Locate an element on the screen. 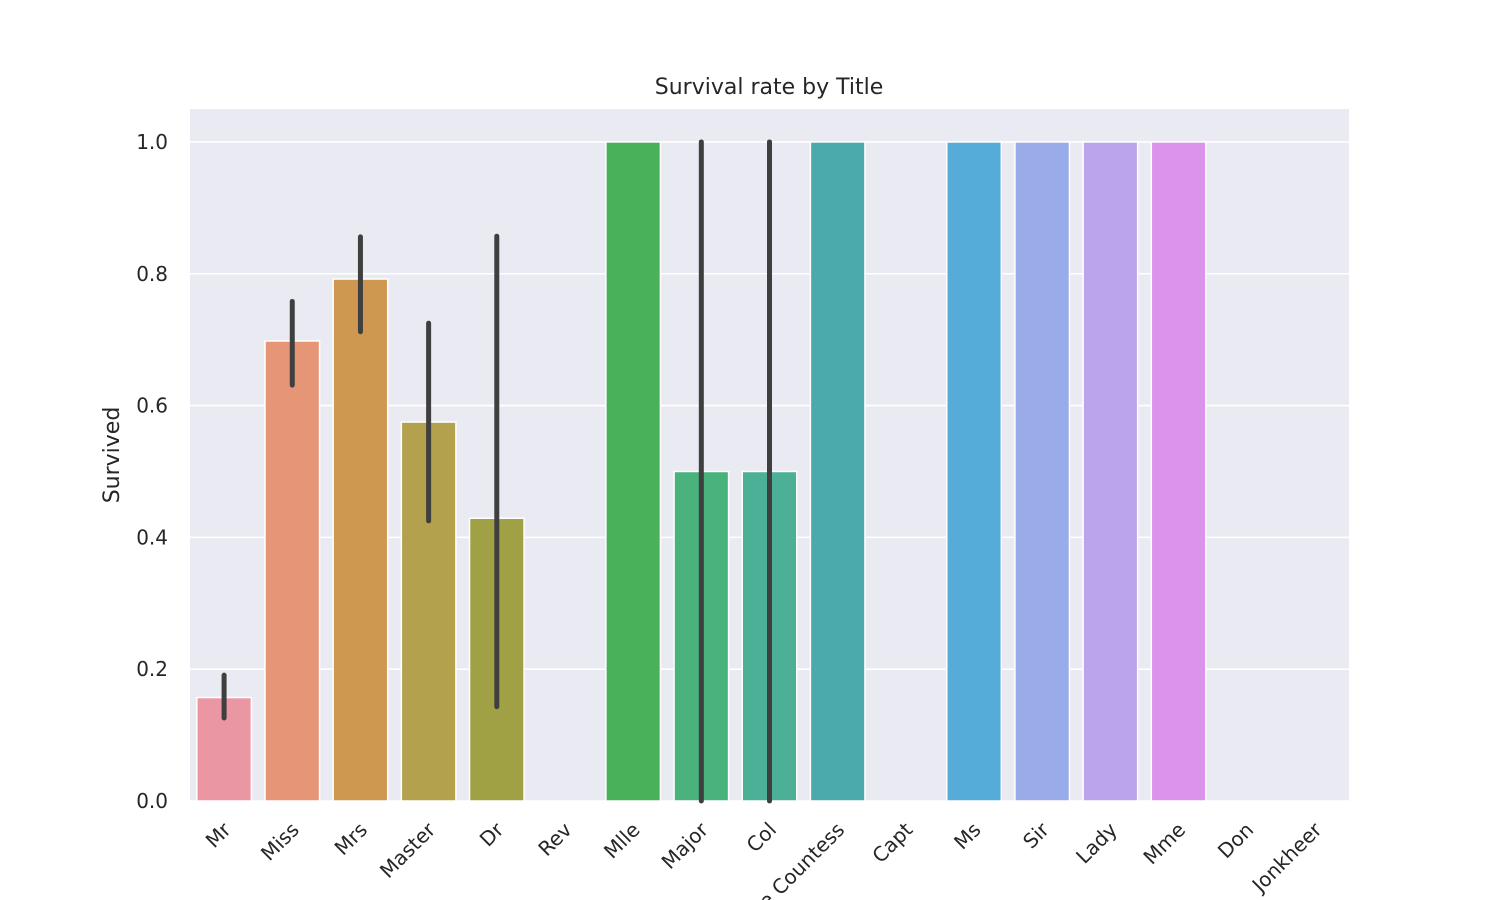 This screenshot has width=1500, height=900. y-tick-labels: 0.0 0.2 0.4 0.6 0.8 1.0 is located at coordinates (152, 471).